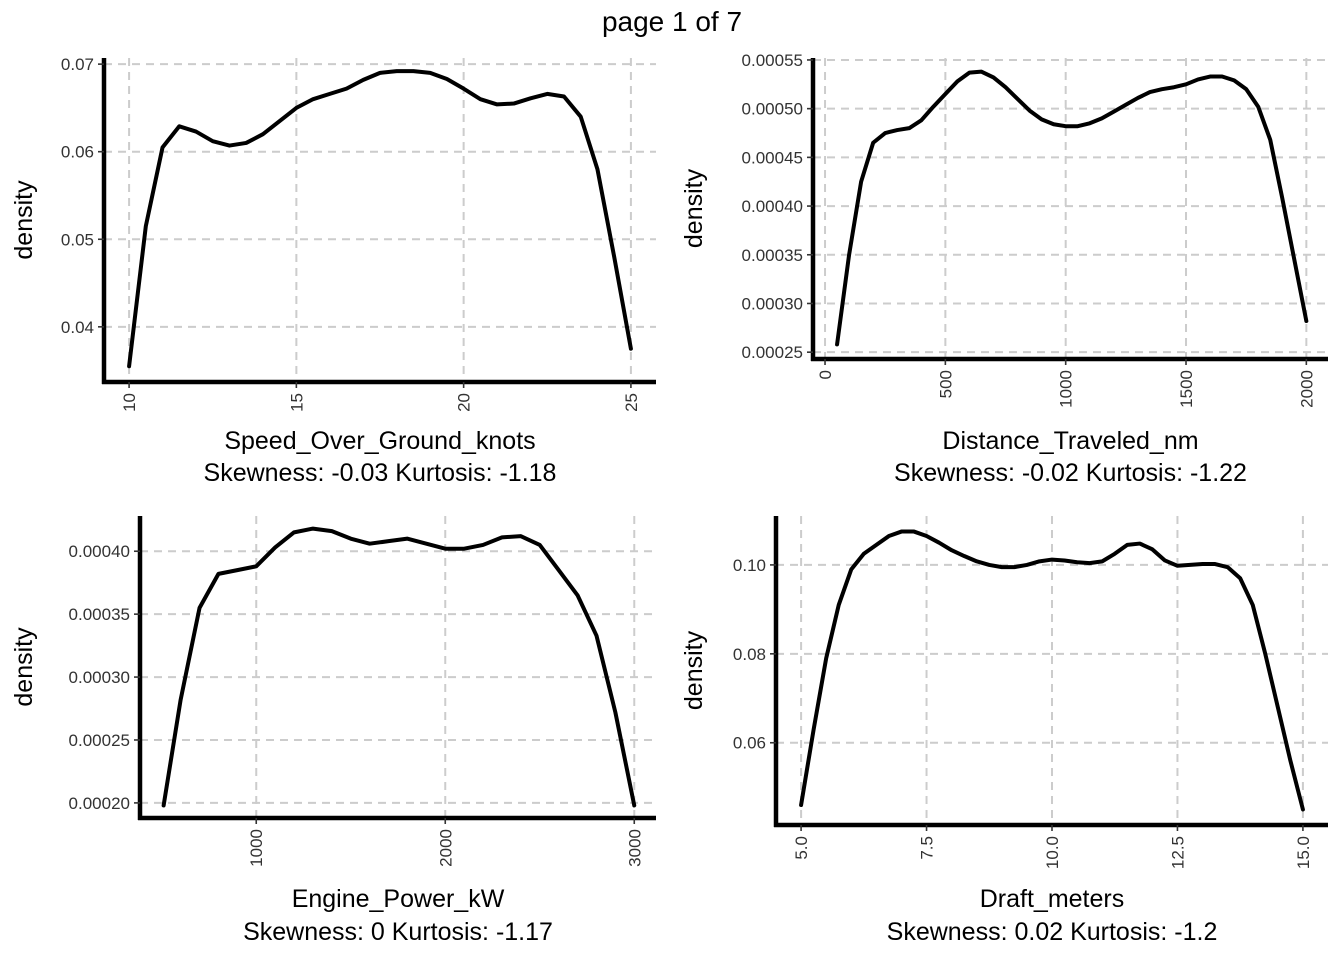 The width and height of the screenshot is (1344, 960). What do you see at coordinates (129, 402) in the screenshot?
I see `x-tick-label: 10` at bounding box center [129, 402].